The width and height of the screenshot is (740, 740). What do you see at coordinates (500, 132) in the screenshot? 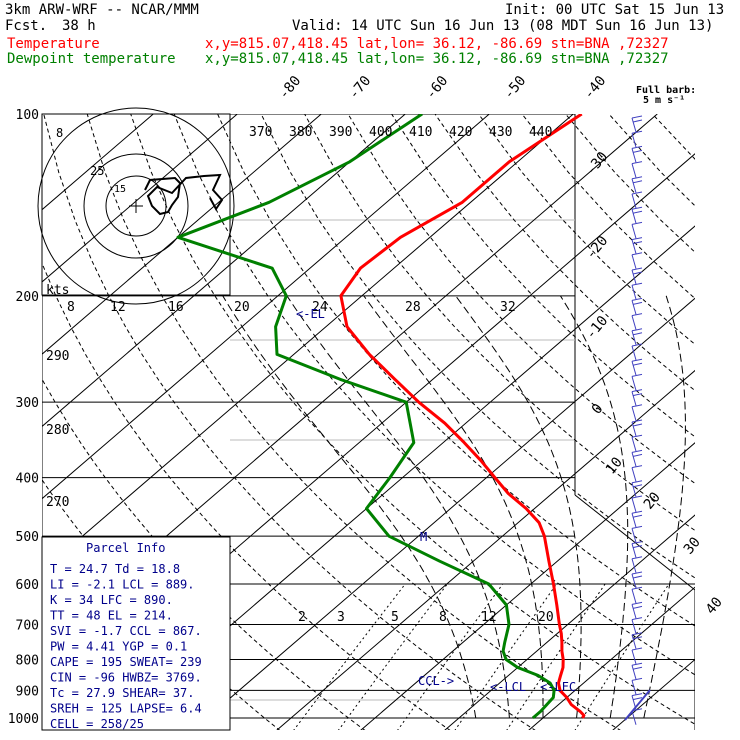
I see `theta-label: 430` at bounding box center [500, 132].